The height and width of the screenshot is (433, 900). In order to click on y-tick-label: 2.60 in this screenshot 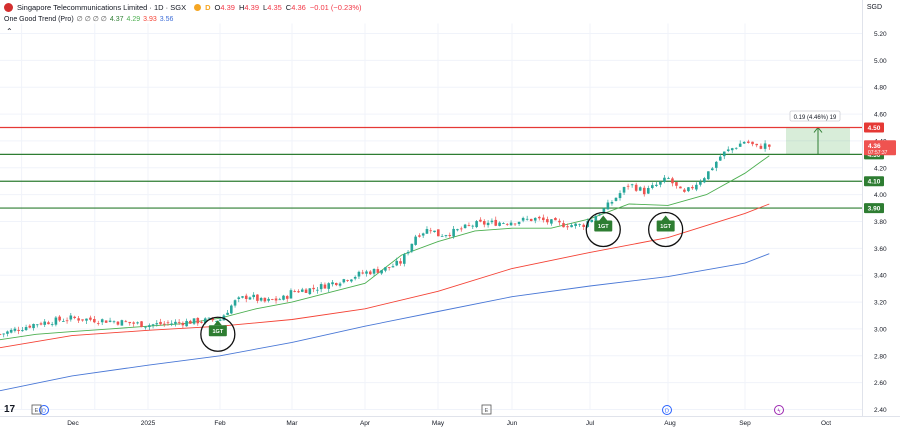, I will do `click(880, 383)`.